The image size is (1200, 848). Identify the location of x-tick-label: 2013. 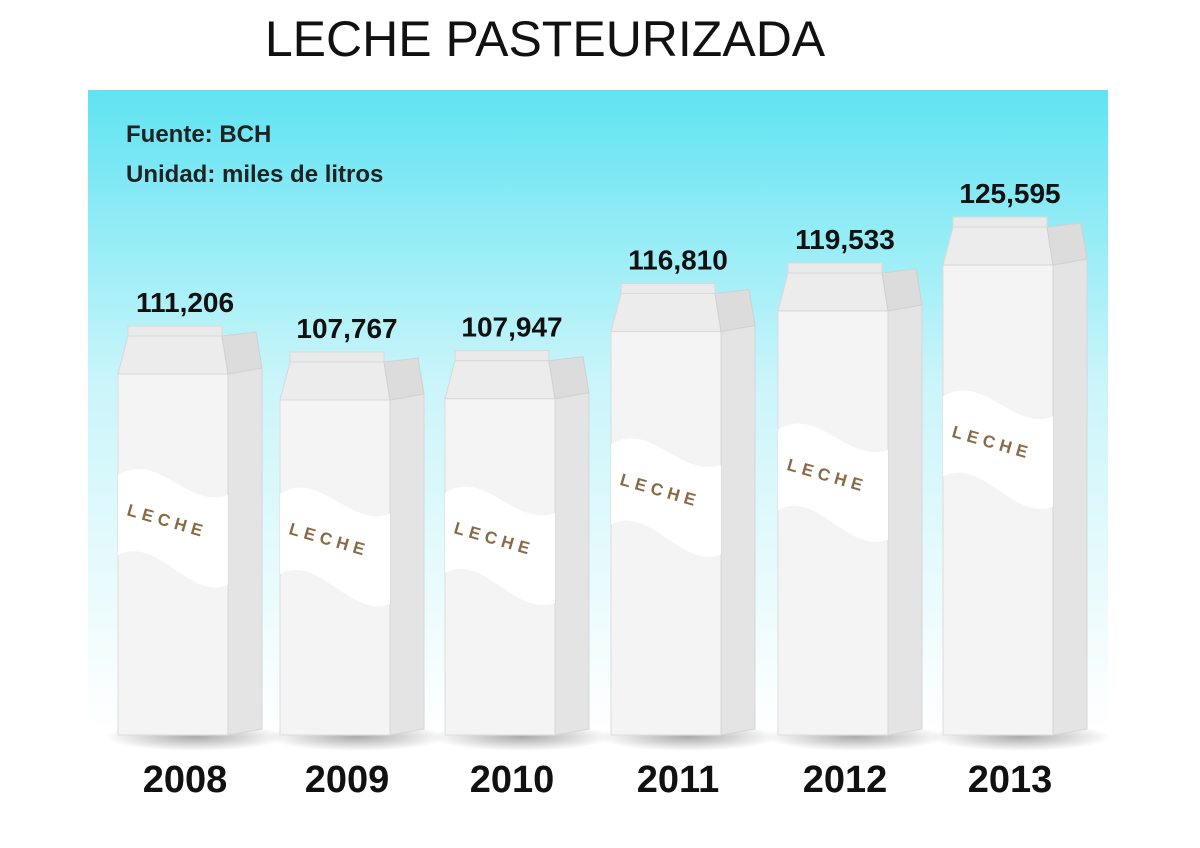
(1010, 780).